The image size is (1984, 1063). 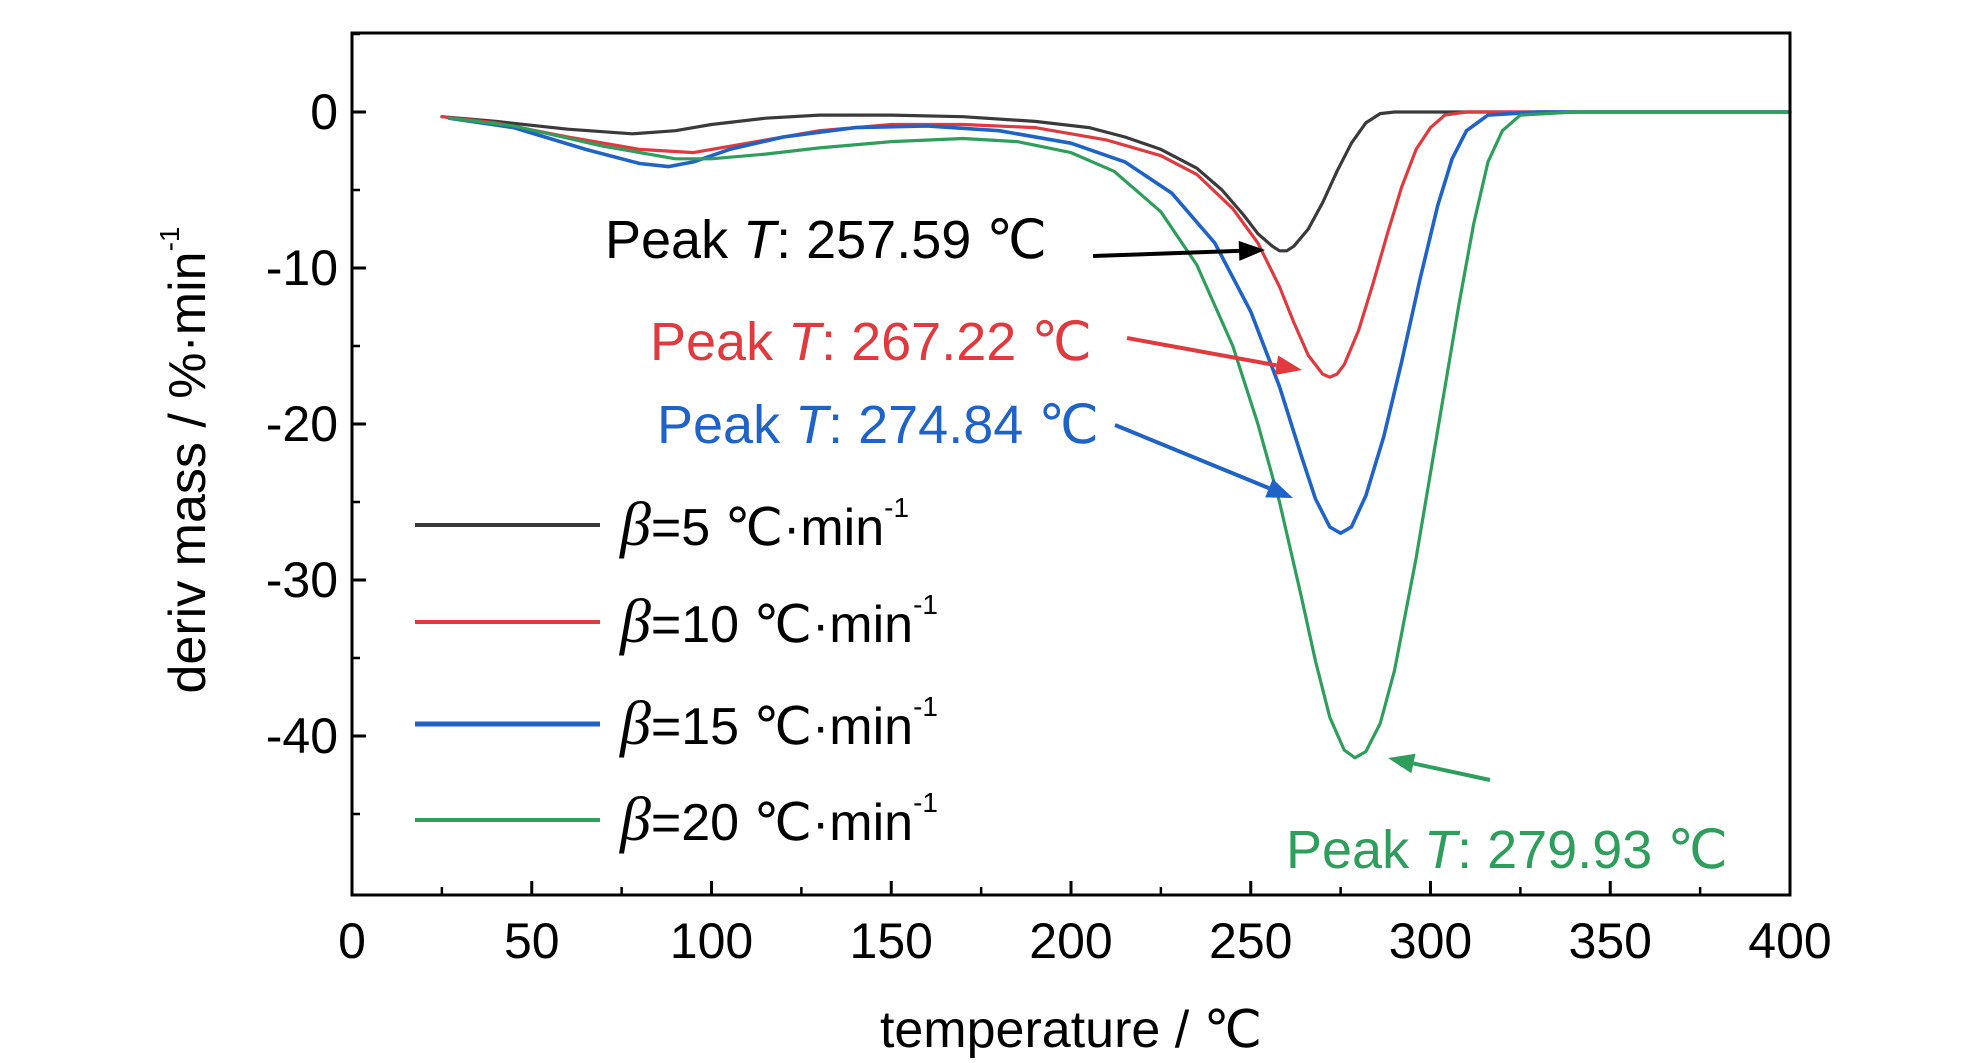 I want to click on x-tick-label: 300, so click(x=1430, y=941).